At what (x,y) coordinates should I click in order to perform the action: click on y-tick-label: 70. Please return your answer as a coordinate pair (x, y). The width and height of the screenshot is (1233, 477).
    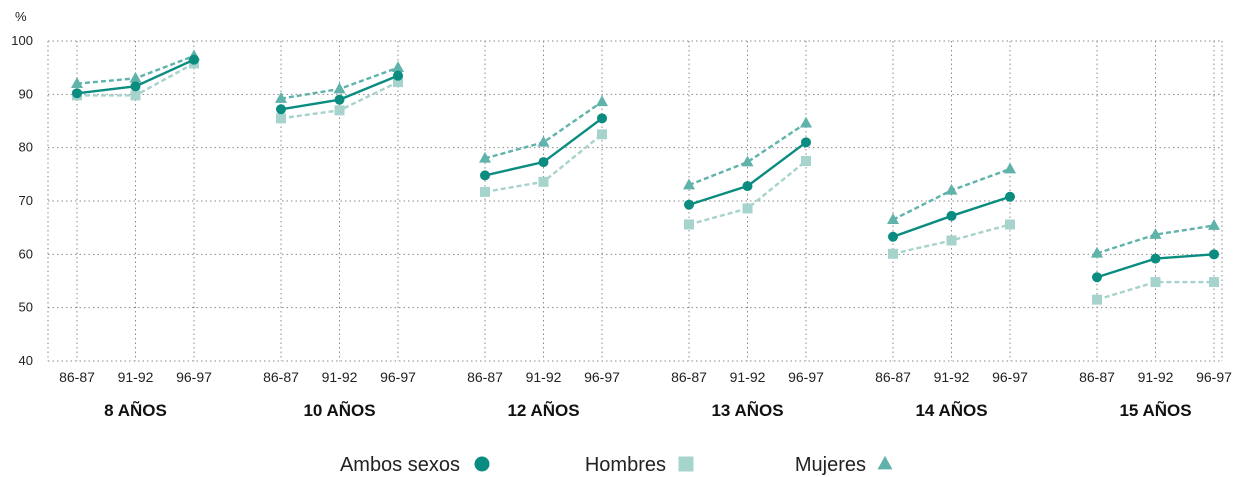
    Looking at the image, I should click on (26, 200).